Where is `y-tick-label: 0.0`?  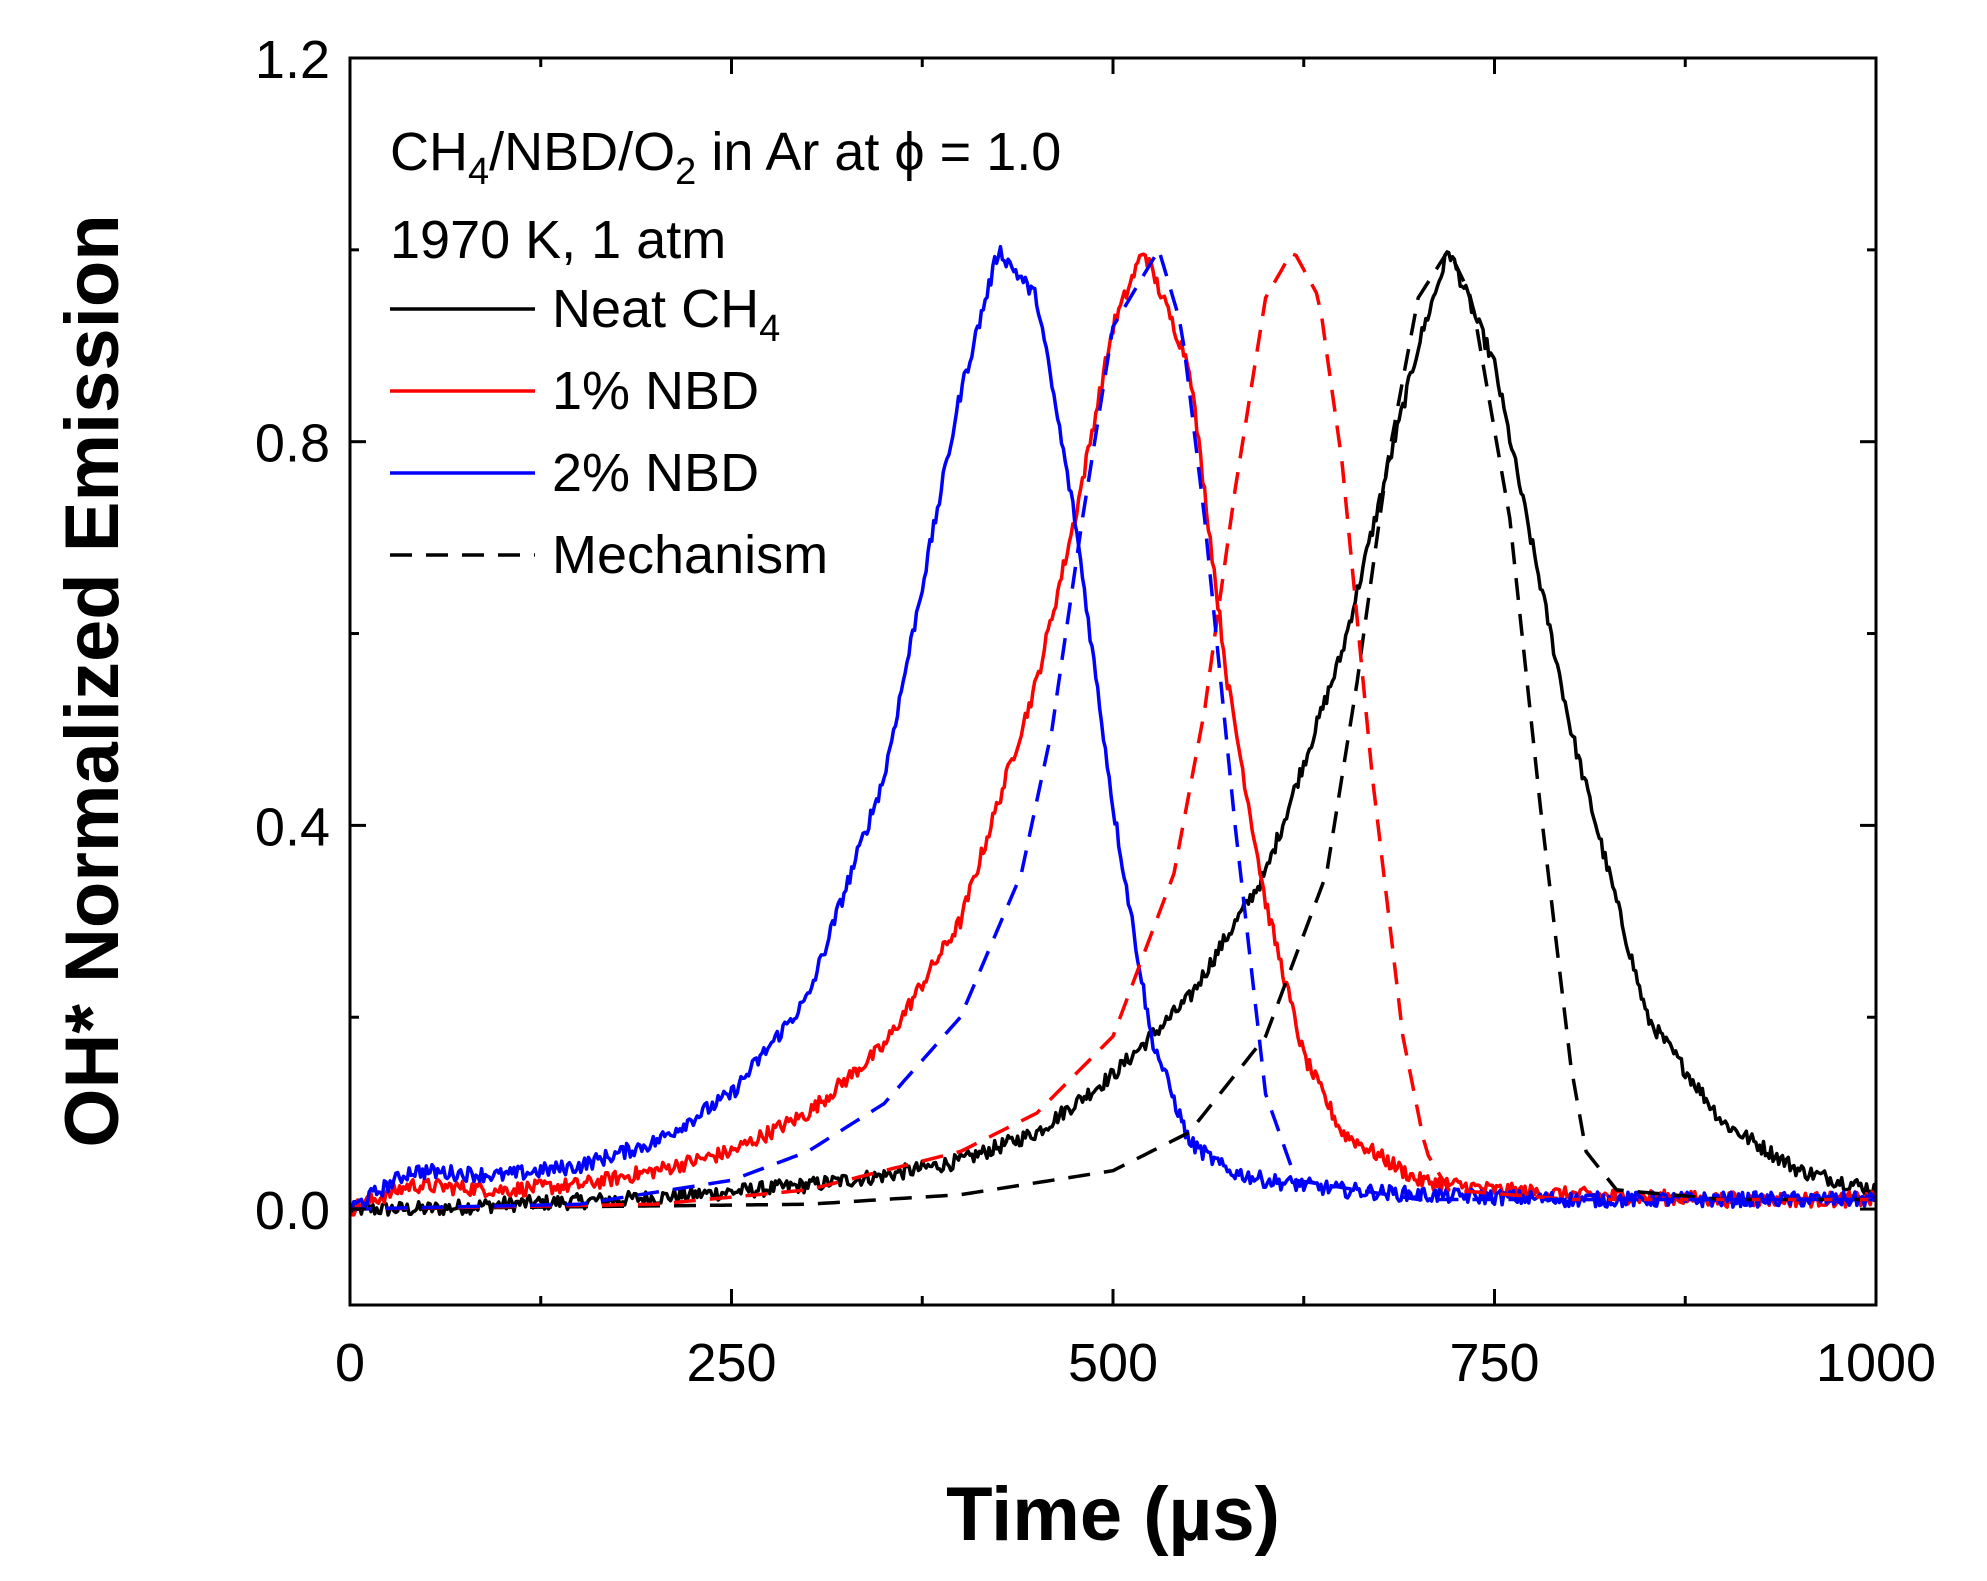
y-tick-label: 0.0 is located at coordinates (292, 1211).